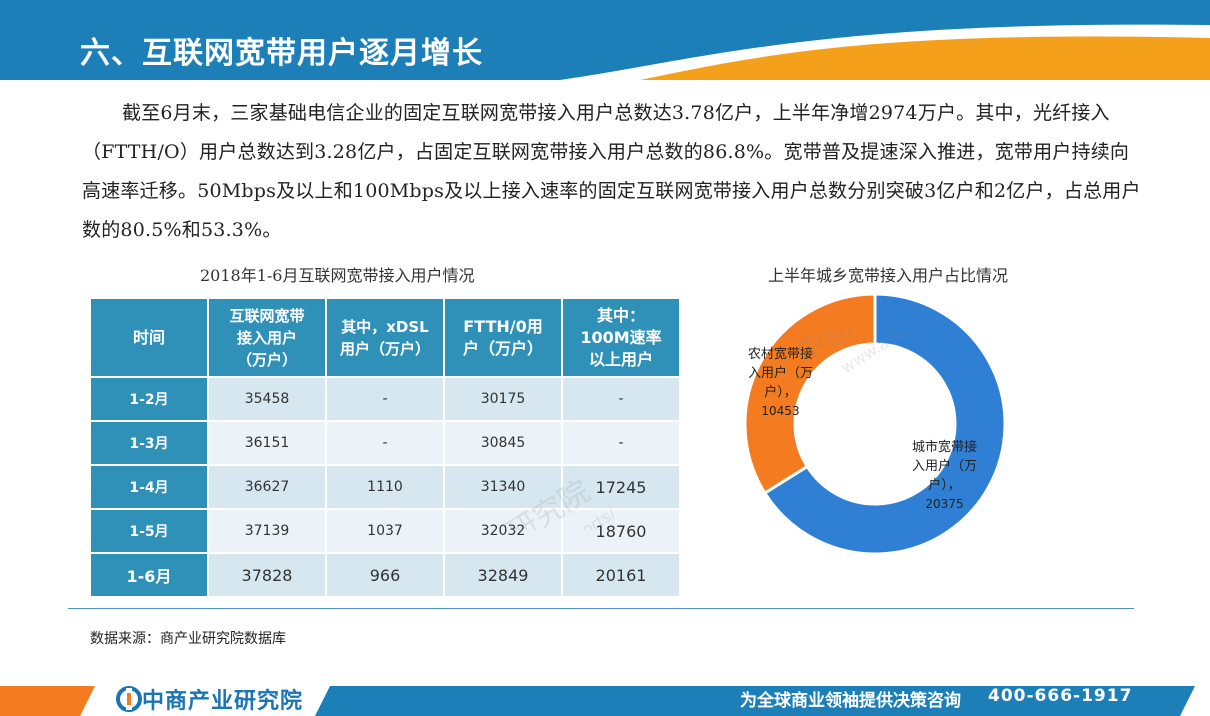 Image resolution: width=1210 pixels, height=716 pixels. I want to click on cell-total: 36151, so click(267, 443).